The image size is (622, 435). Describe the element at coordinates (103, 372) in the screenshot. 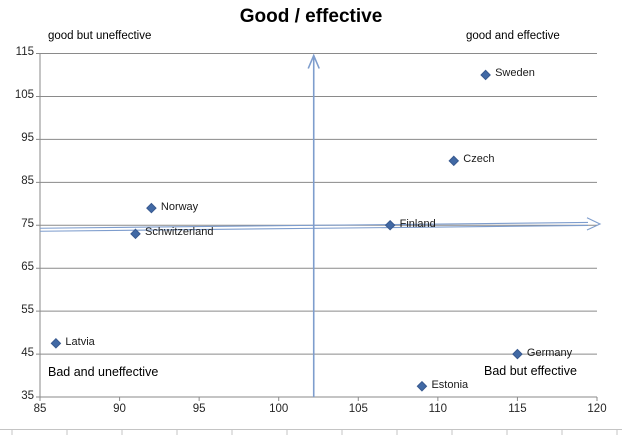

I see `quadrant-label-bottom-left: Bad and uneffective` at that location.